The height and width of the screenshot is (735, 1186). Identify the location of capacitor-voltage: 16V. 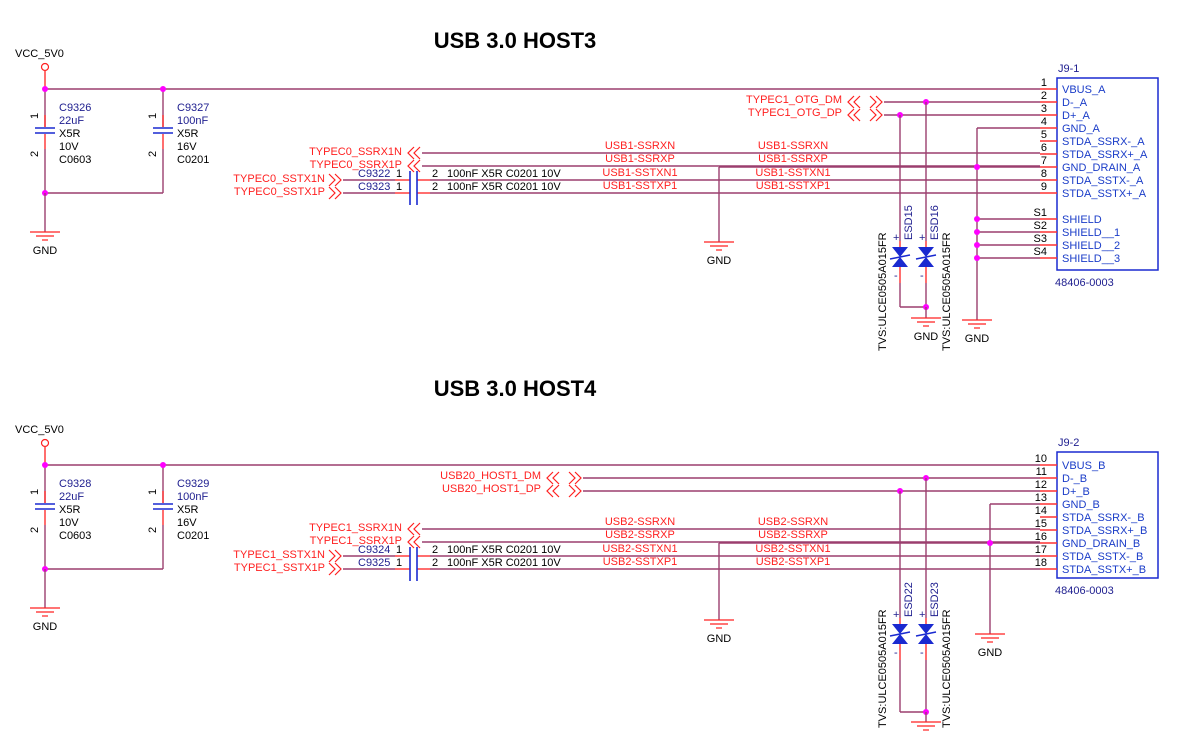
(187, 147).